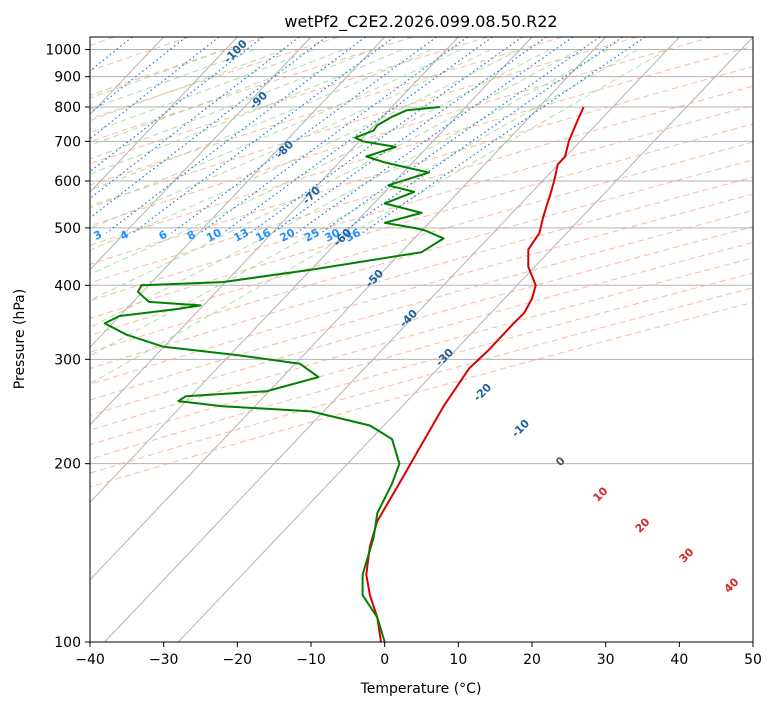 This screenshot has width=775, height=708. Describe the element at coordinates (67, 643) in the screenshot. I see `y-tick-label: 100` at that location.